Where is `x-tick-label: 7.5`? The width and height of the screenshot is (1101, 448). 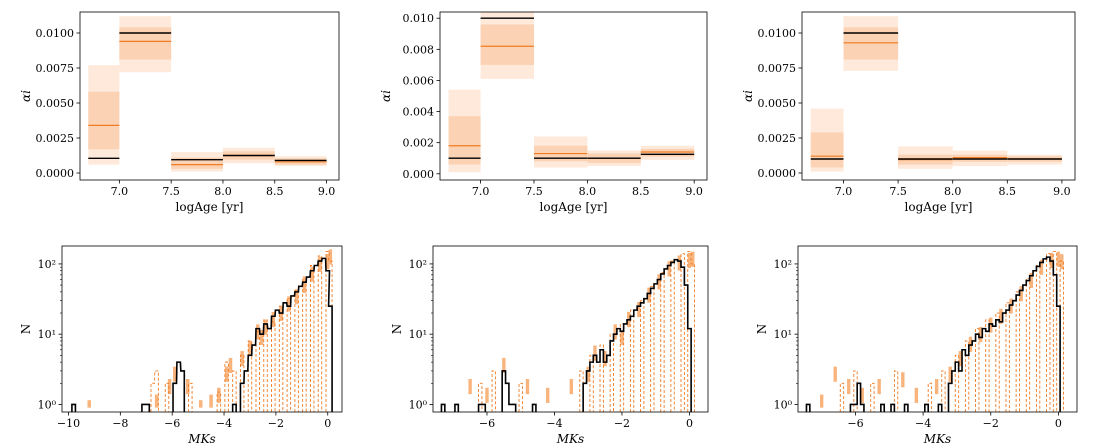 x-tick-label: 7.5 is located at coordinates (898, 191).